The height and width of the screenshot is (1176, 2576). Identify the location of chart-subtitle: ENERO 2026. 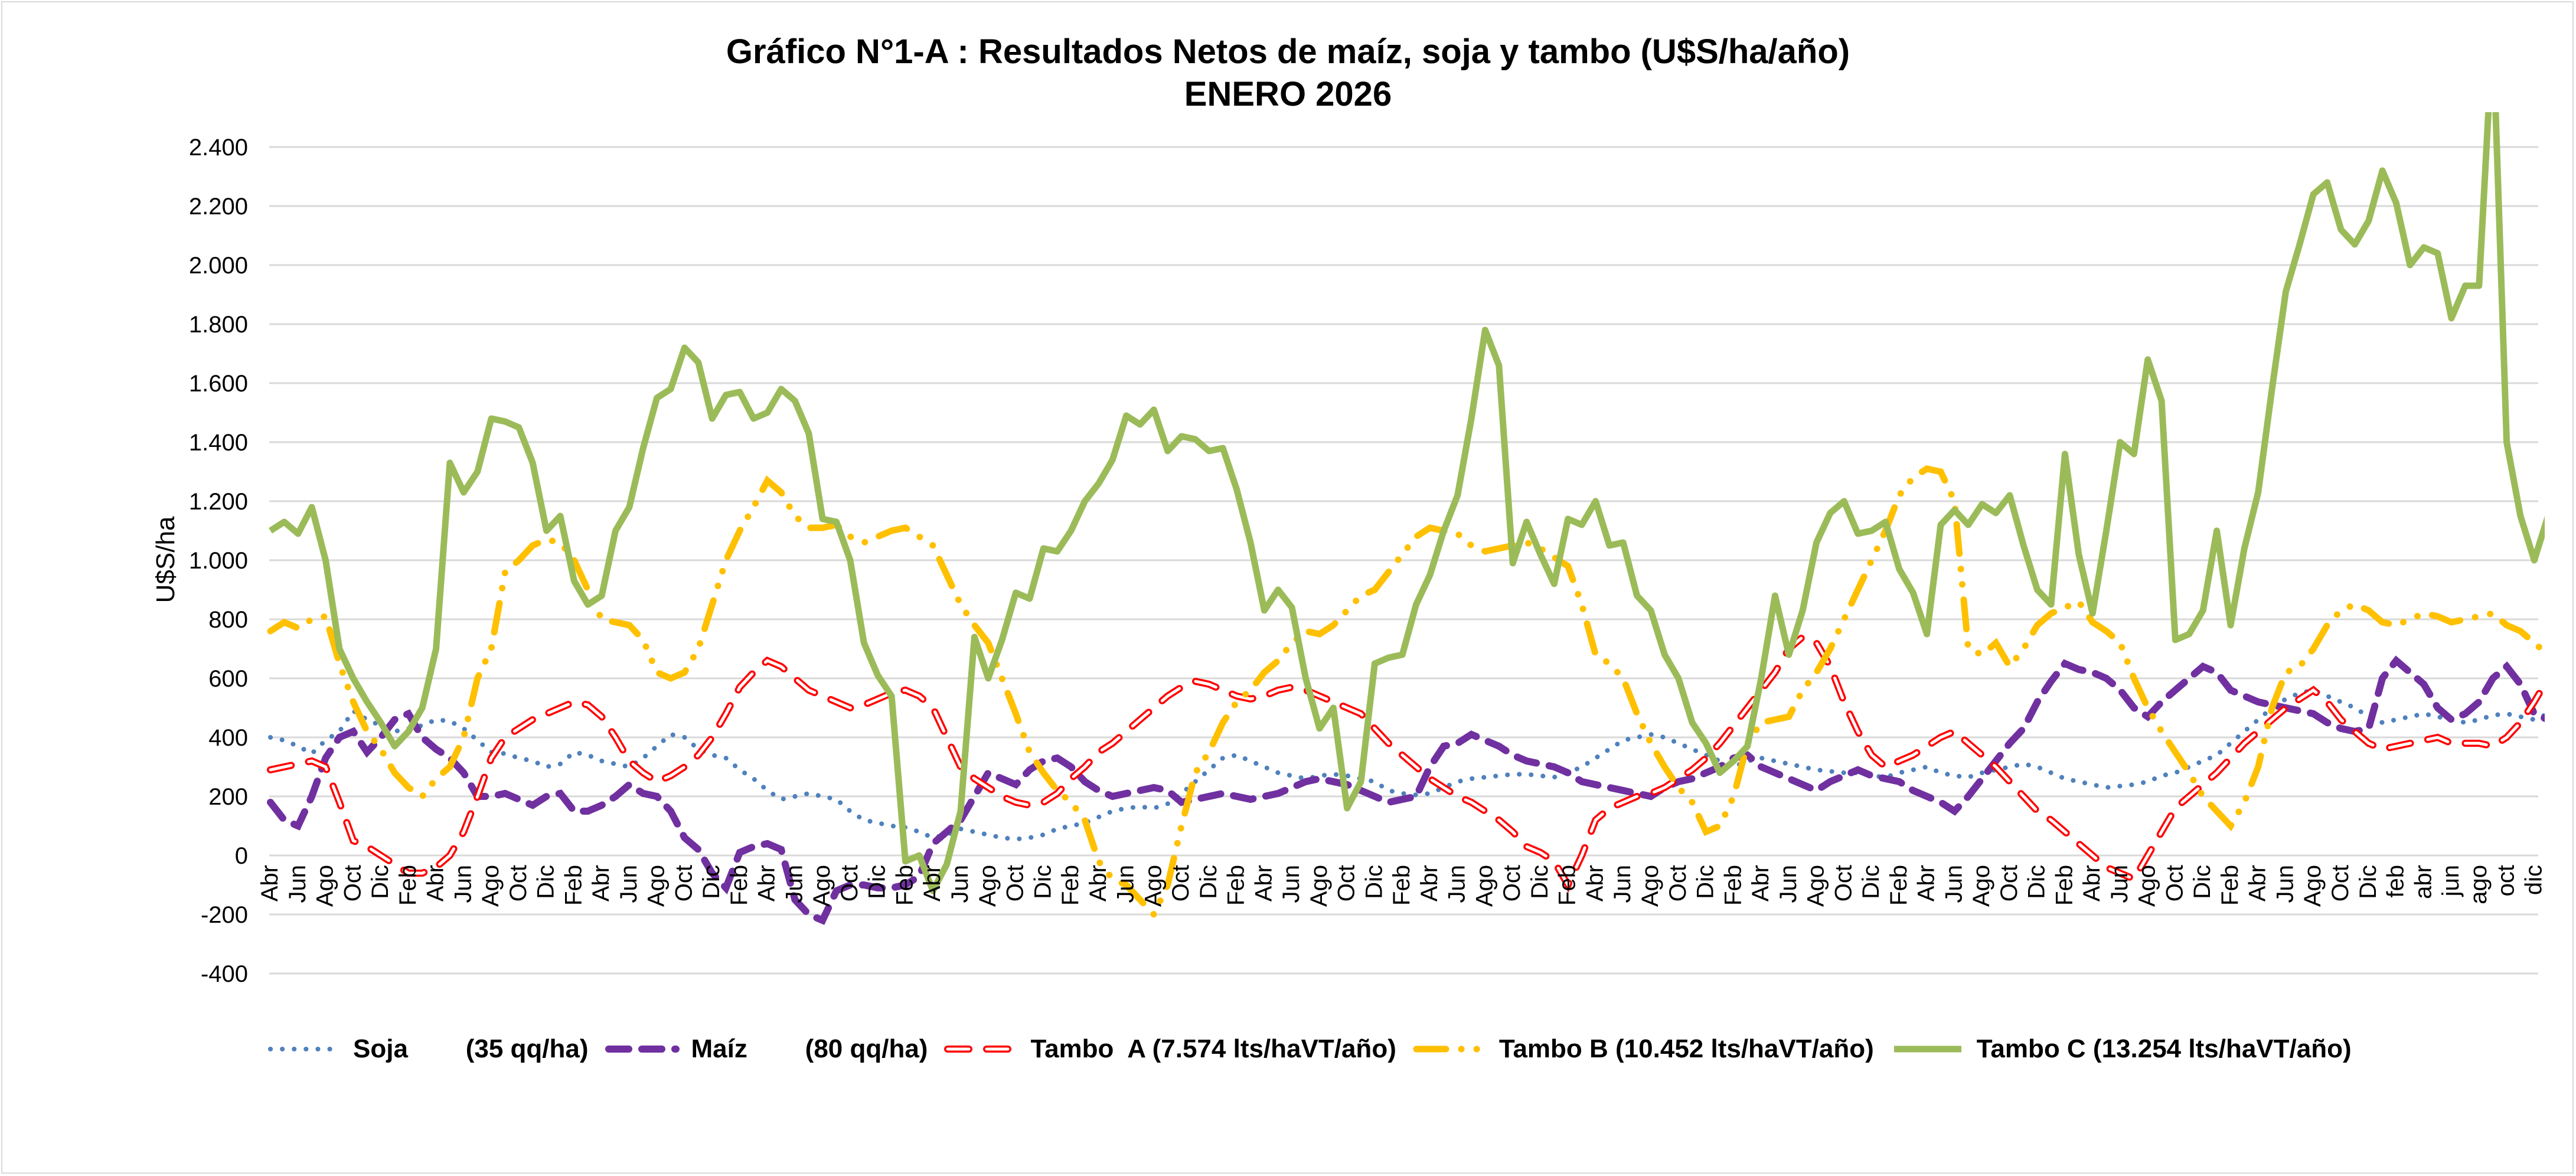
(1288, 94).